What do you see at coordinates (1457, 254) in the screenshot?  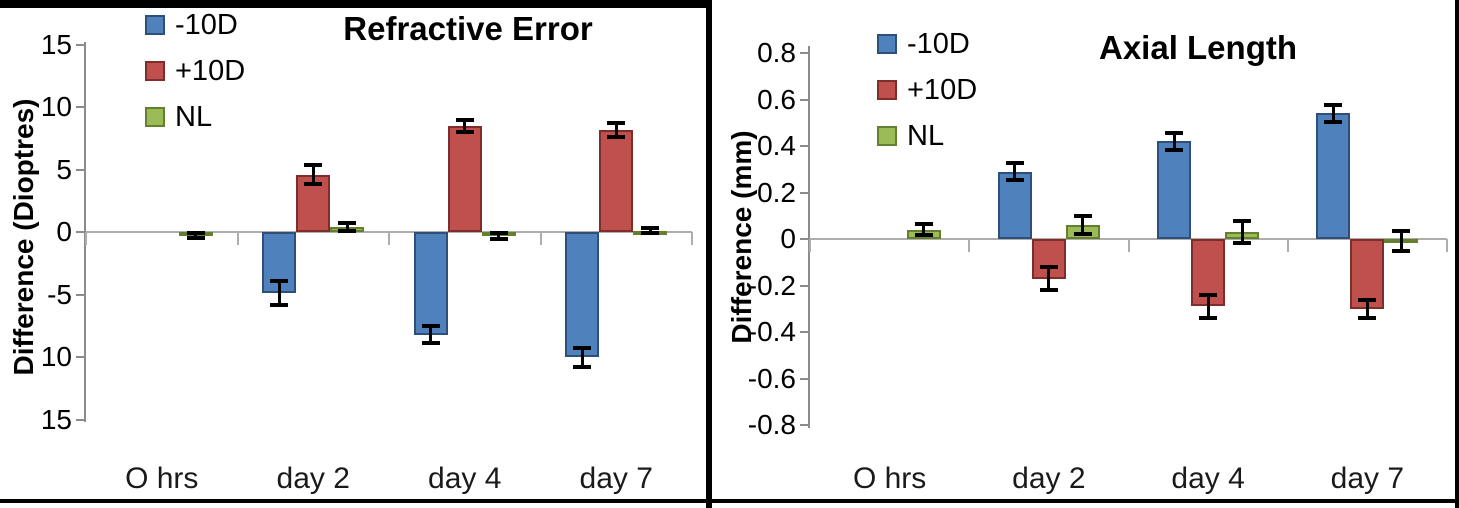 I see `right-border` at bounding box center [1457, 254].